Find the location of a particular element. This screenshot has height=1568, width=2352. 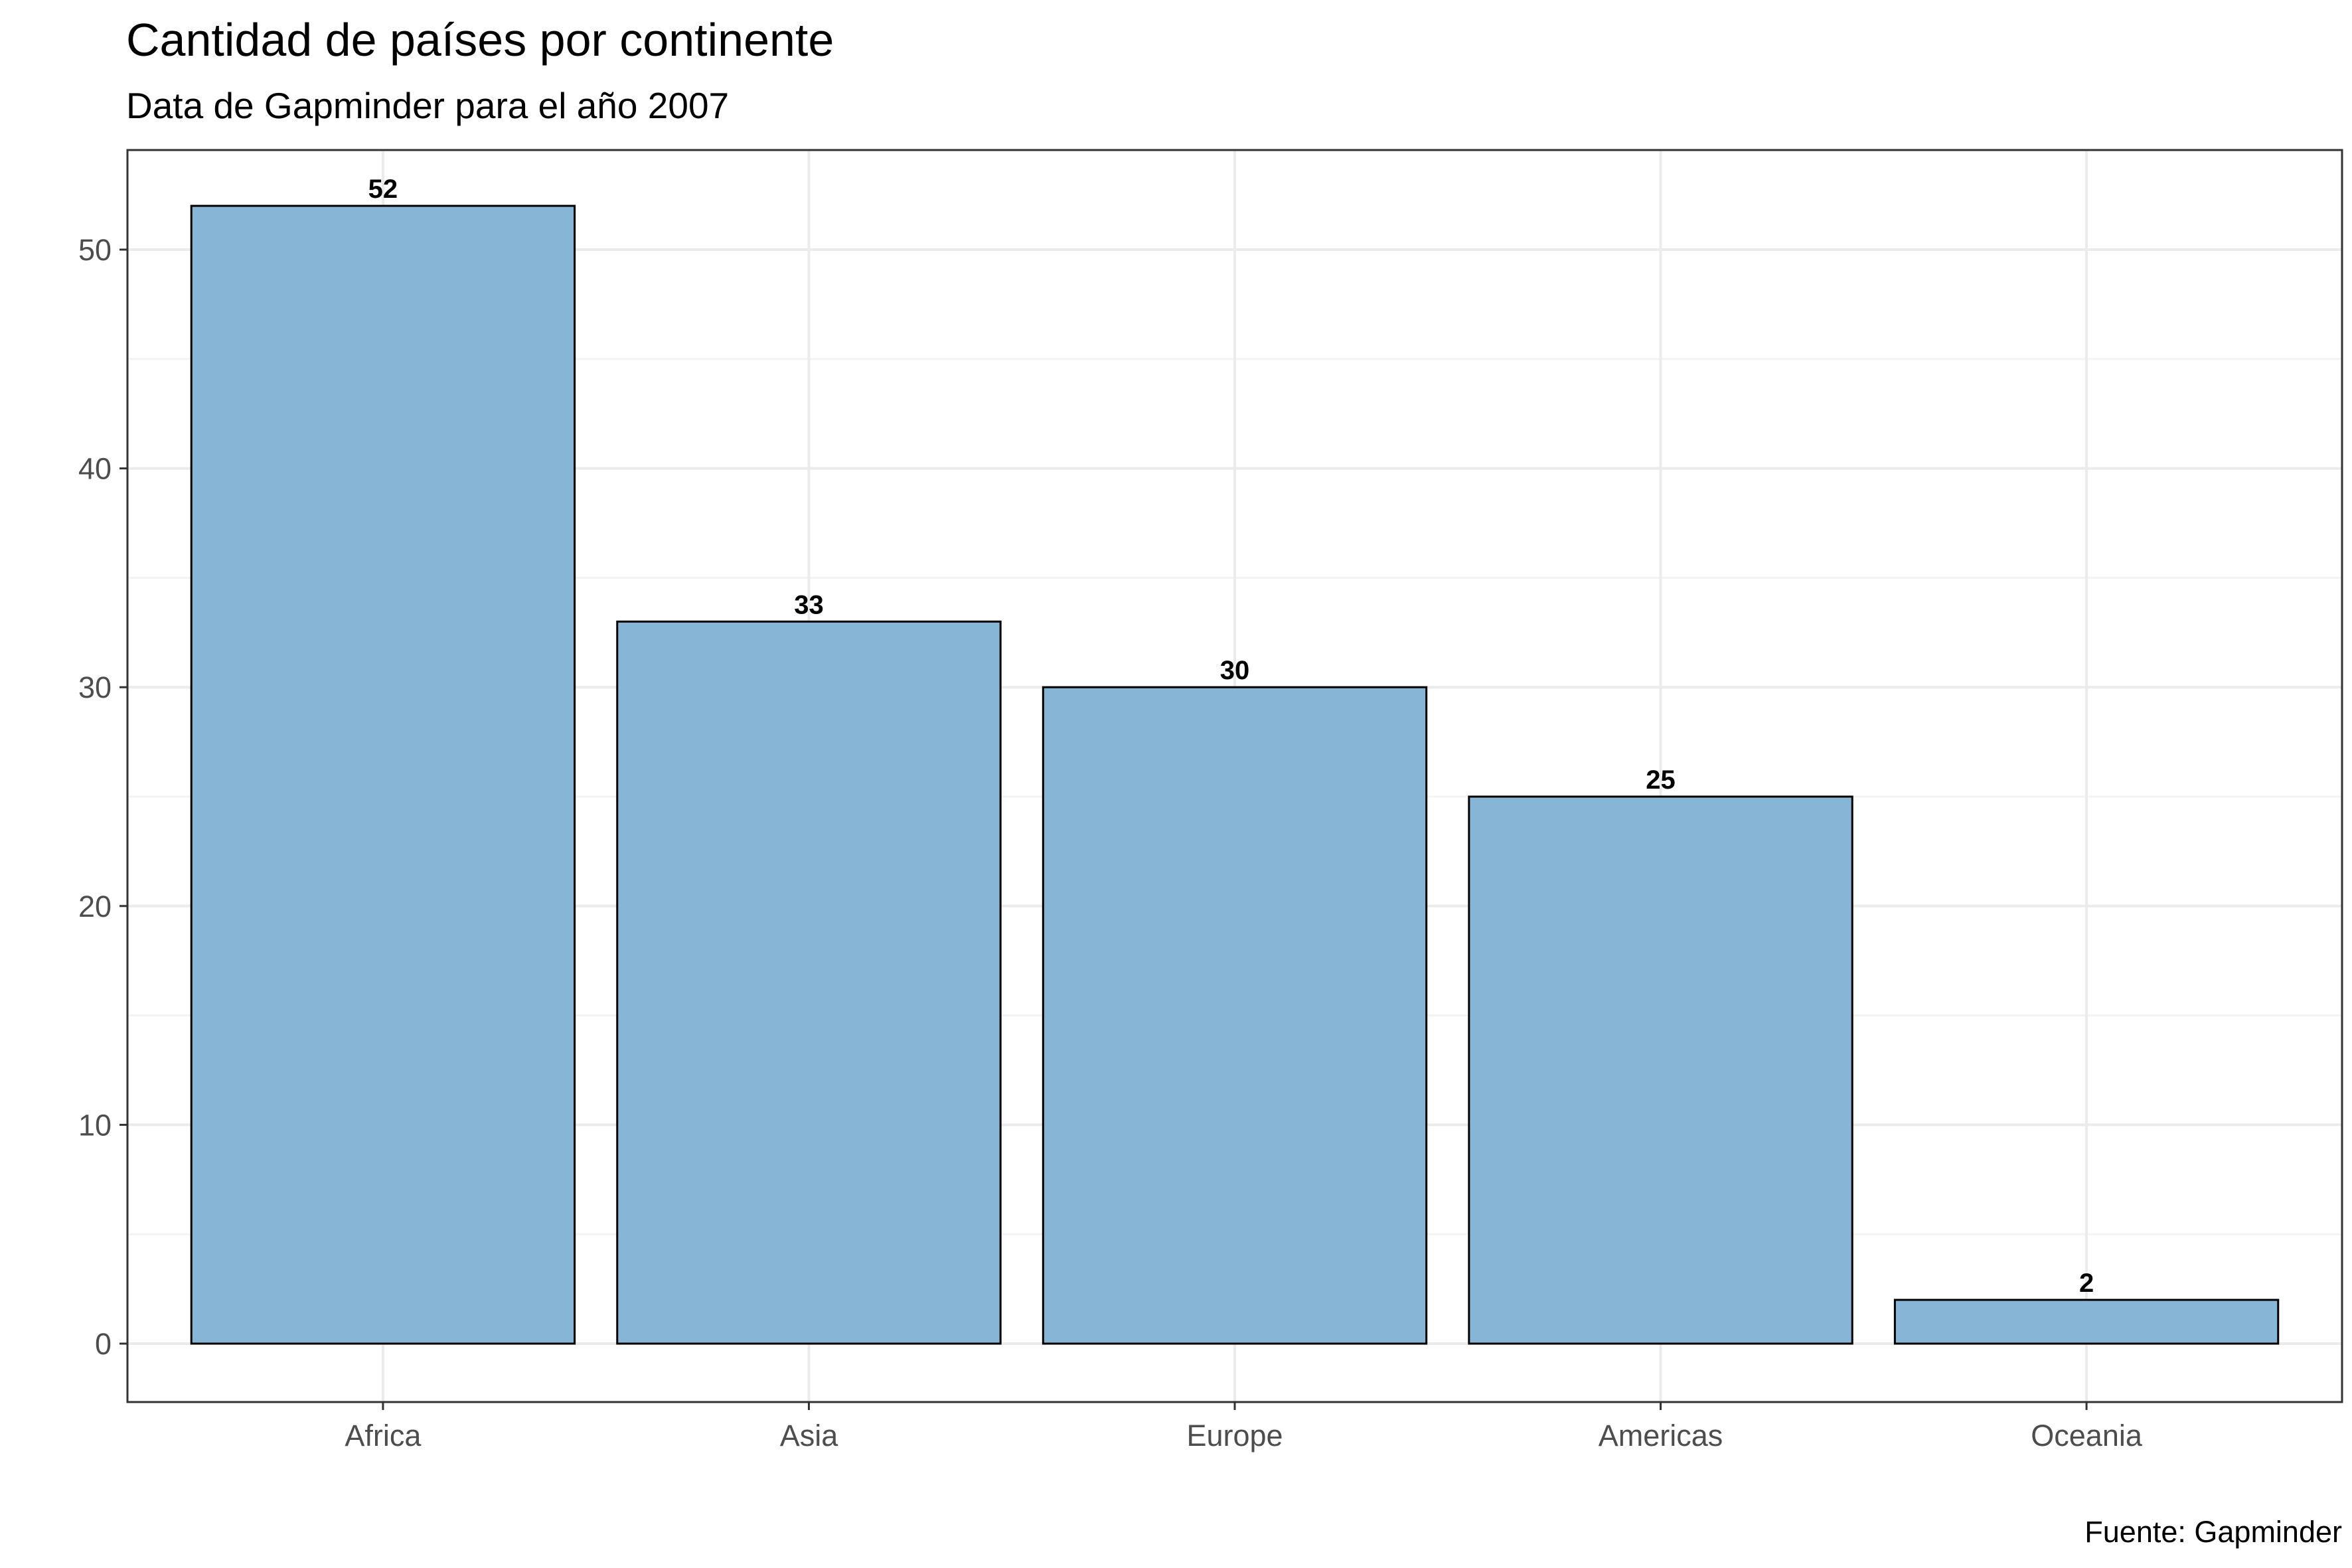

data-label-asia: 33 is located at coordinates (809, 604).